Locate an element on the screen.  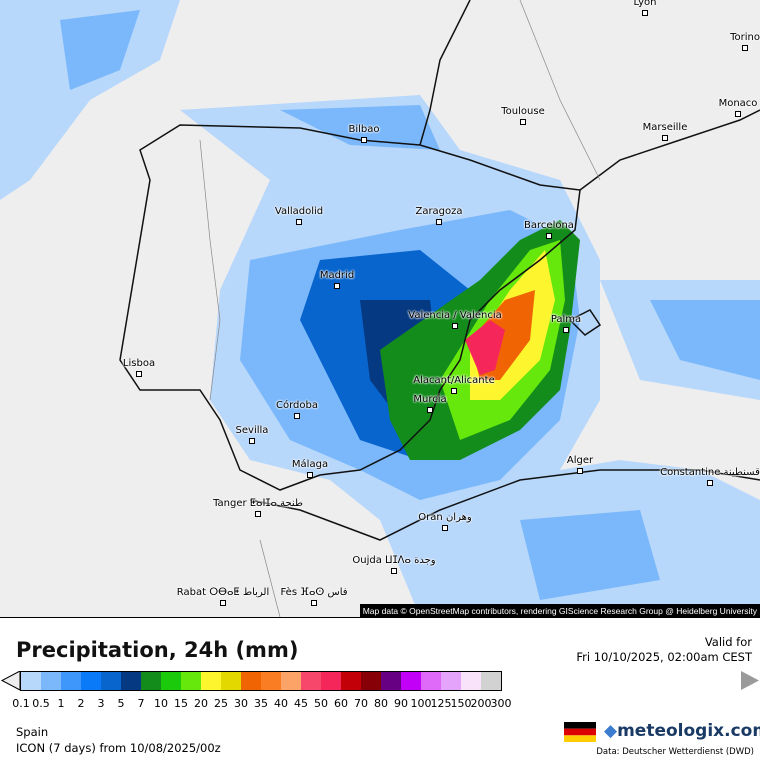
city-label: Oran وهران is located at coordinates (445, 517).